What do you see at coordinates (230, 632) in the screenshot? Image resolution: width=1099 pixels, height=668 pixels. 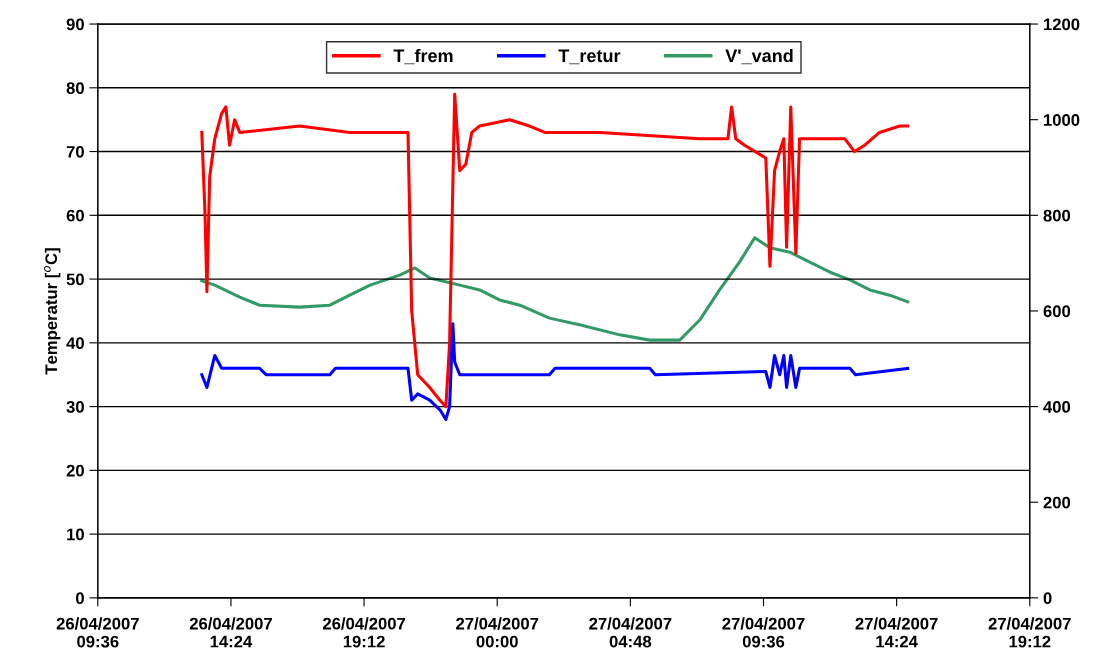 I see `x-tick-label: 26/04/2007 14:24` at bounding box center [230, 632].